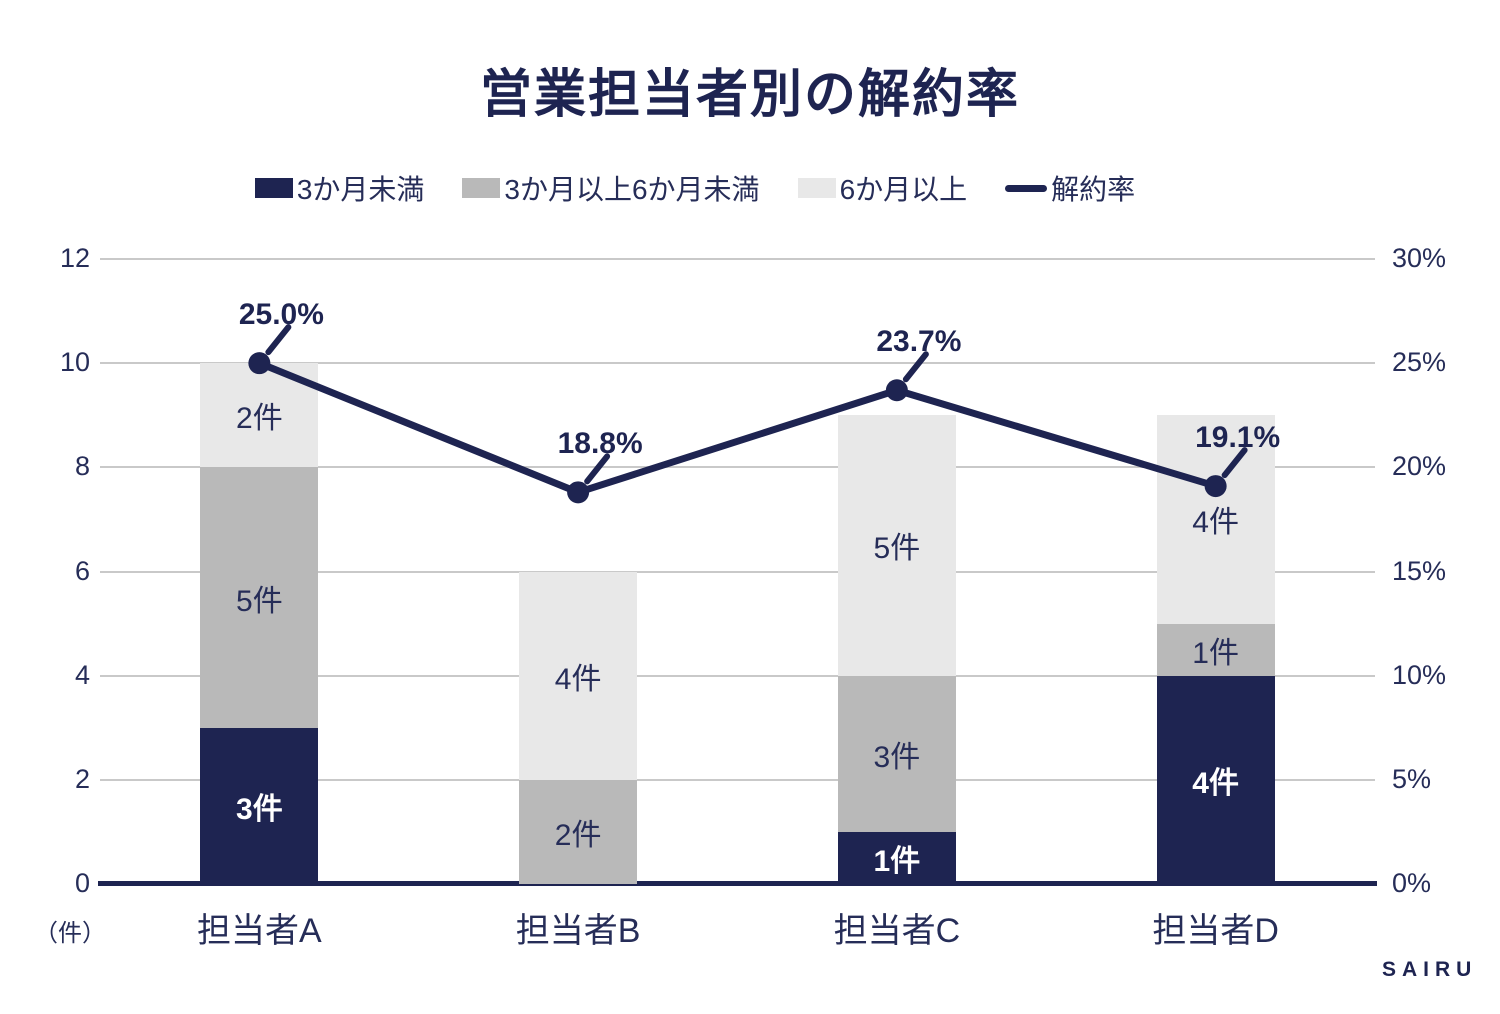  I want to click on legend-label: 6か月以上, so click(903, 189).